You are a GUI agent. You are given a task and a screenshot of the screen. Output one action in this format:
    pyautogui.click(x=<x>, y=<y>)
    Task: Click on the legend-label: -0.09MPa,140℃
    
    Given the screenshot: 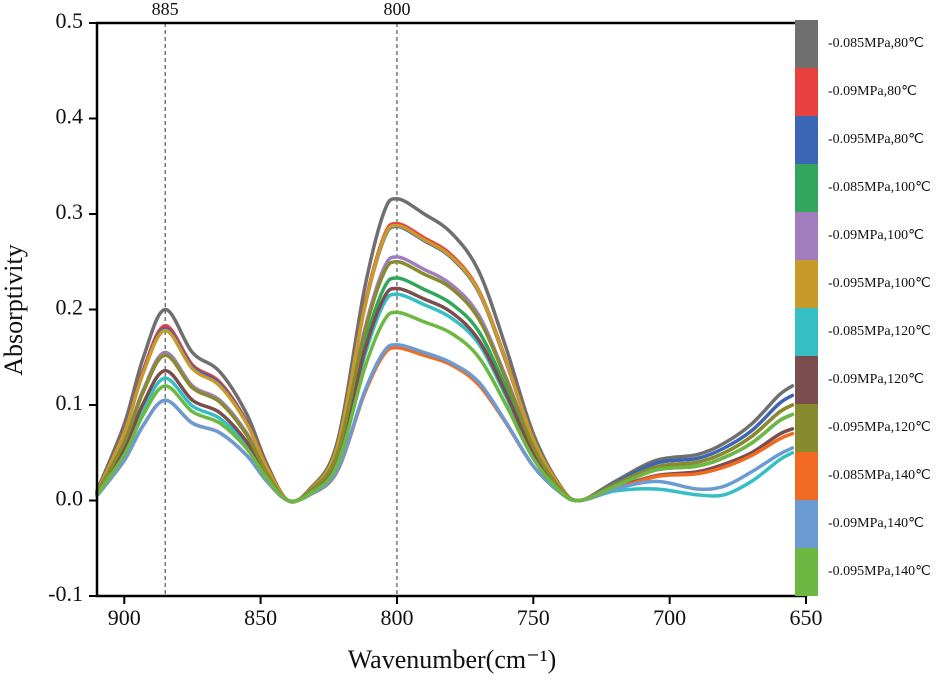 What is the action you would take?
    pyautogui.click(x=876, y=523)
    